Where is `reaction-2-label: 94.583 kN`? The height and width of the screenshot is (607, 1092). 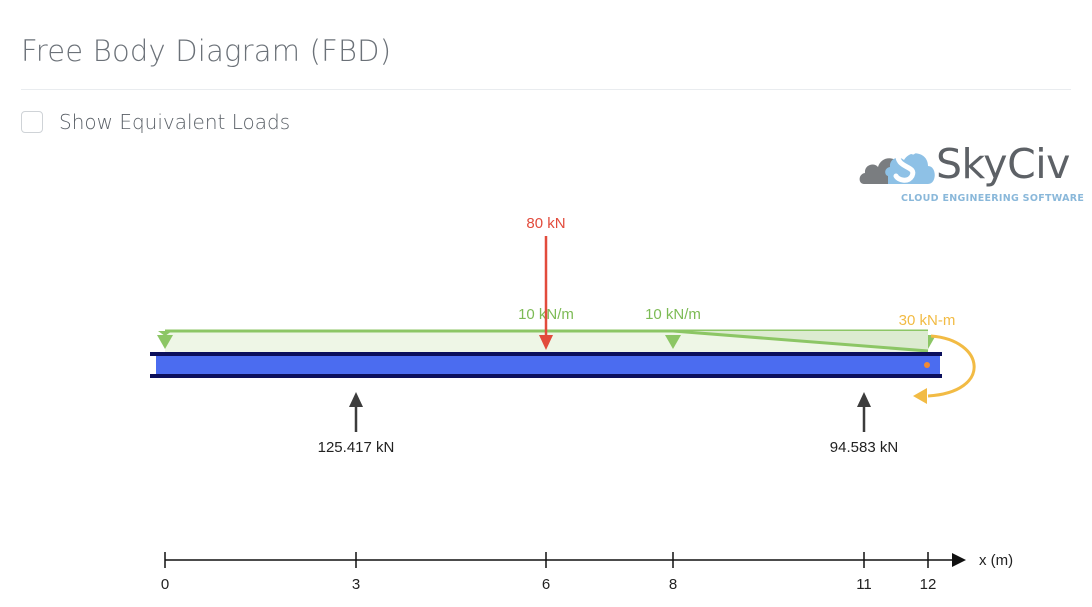 reaction-2-label: 94.583 kN is located at coordinates (864, 447).